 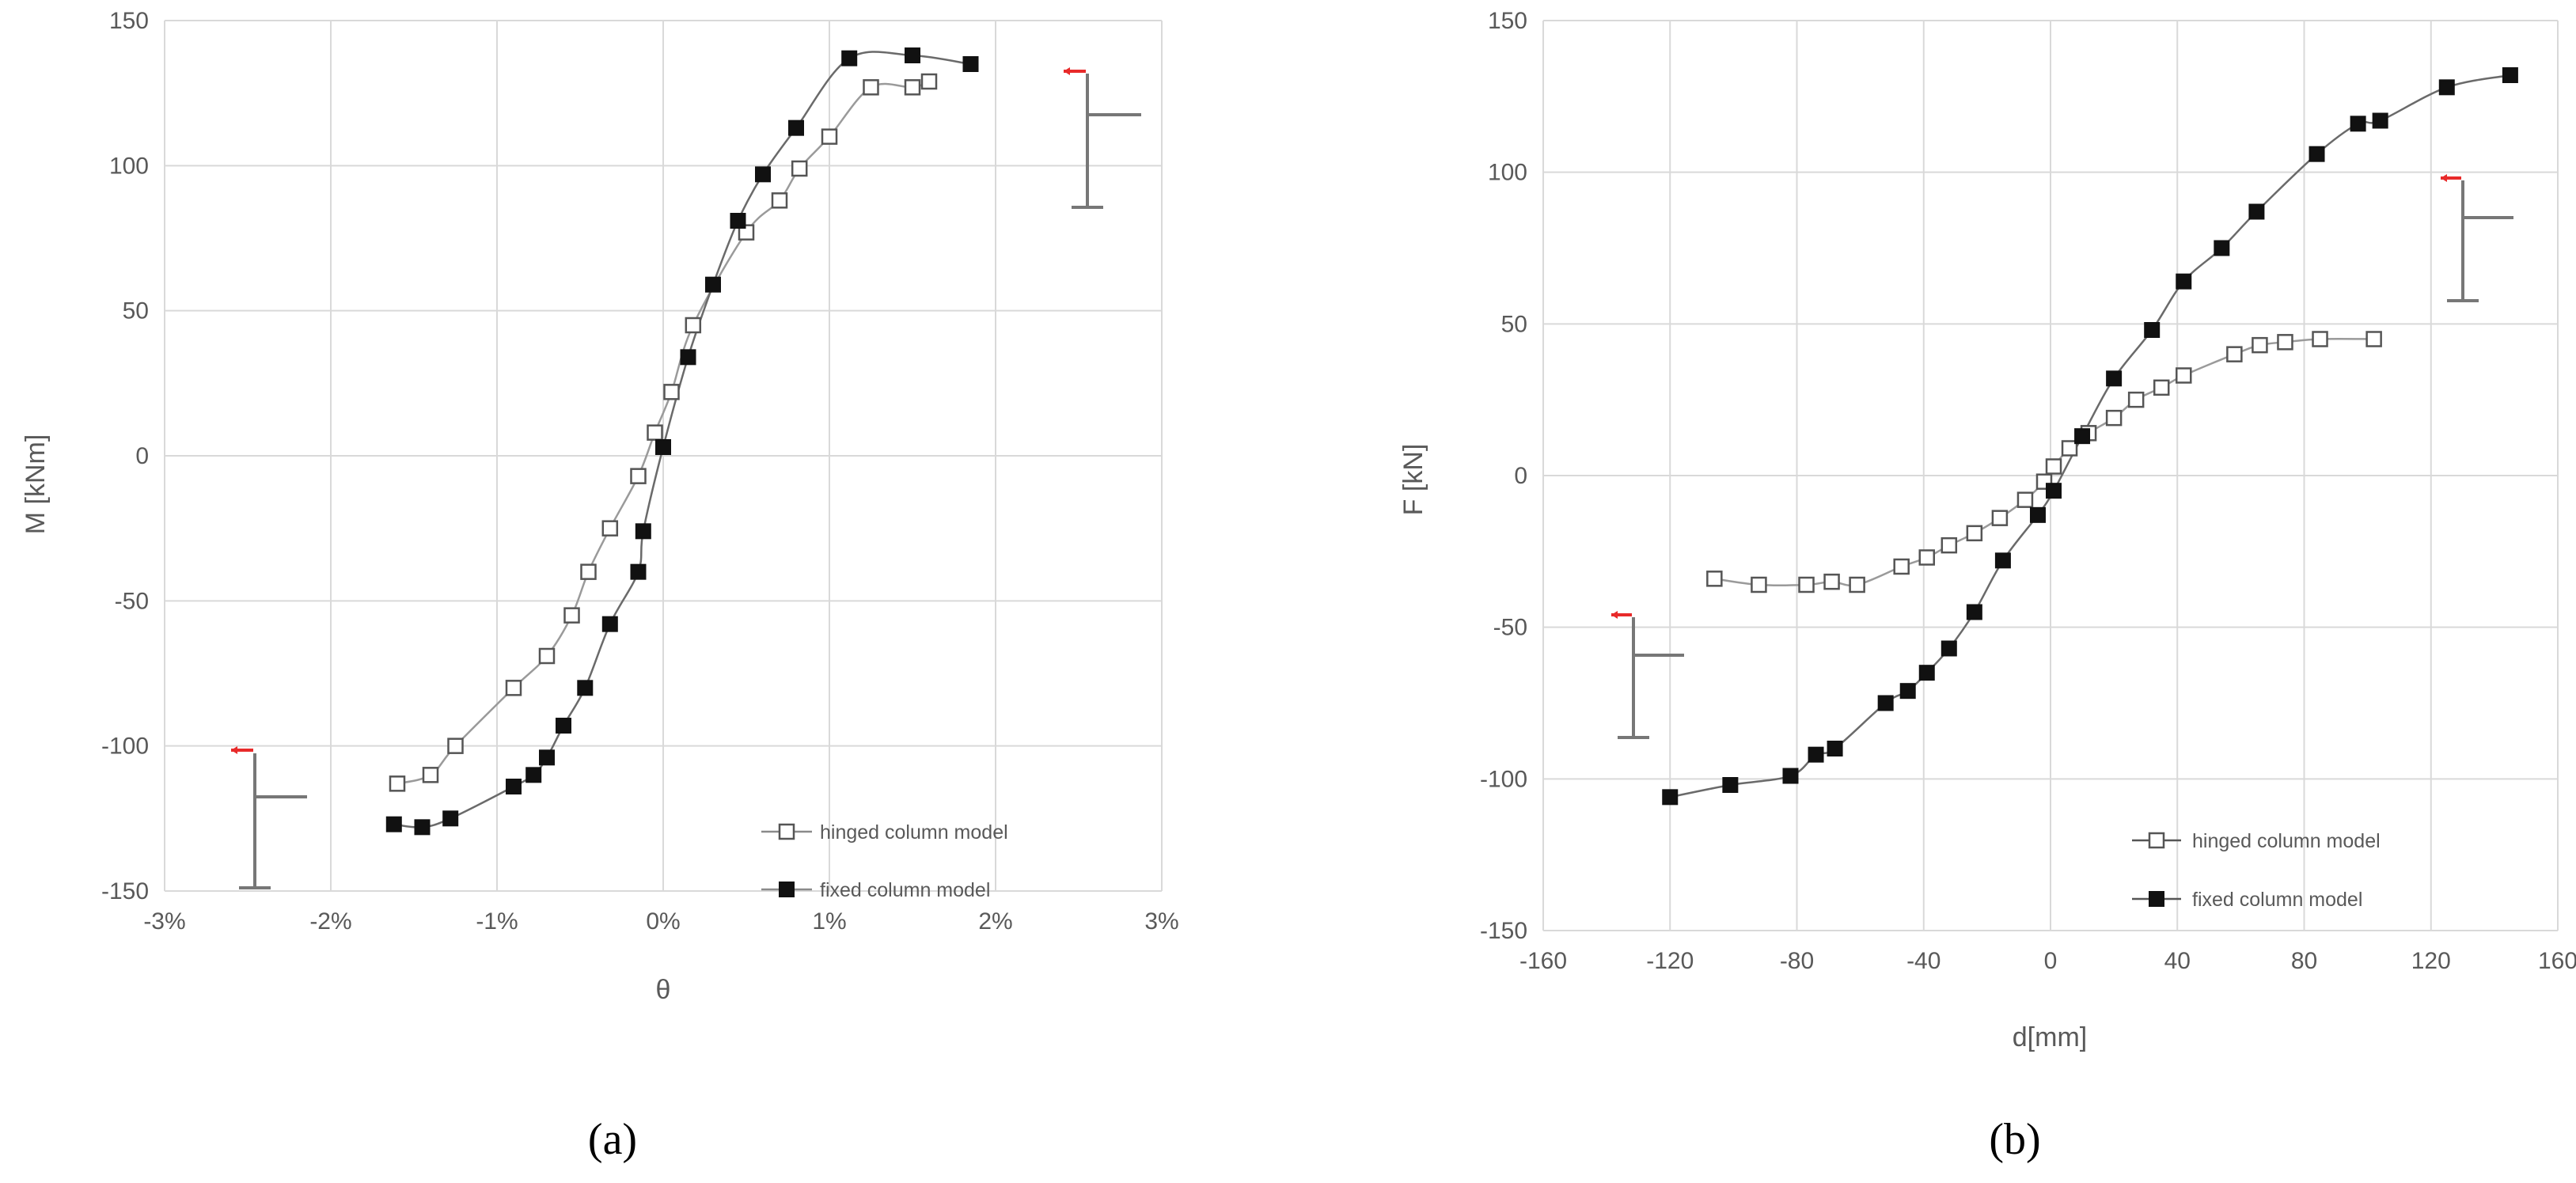 What do you see at coordinates (2050, 1037) in the screenshot?
I see `chart-b-x-axis-label: d[mm]` at bounding box center [2050, 1037].